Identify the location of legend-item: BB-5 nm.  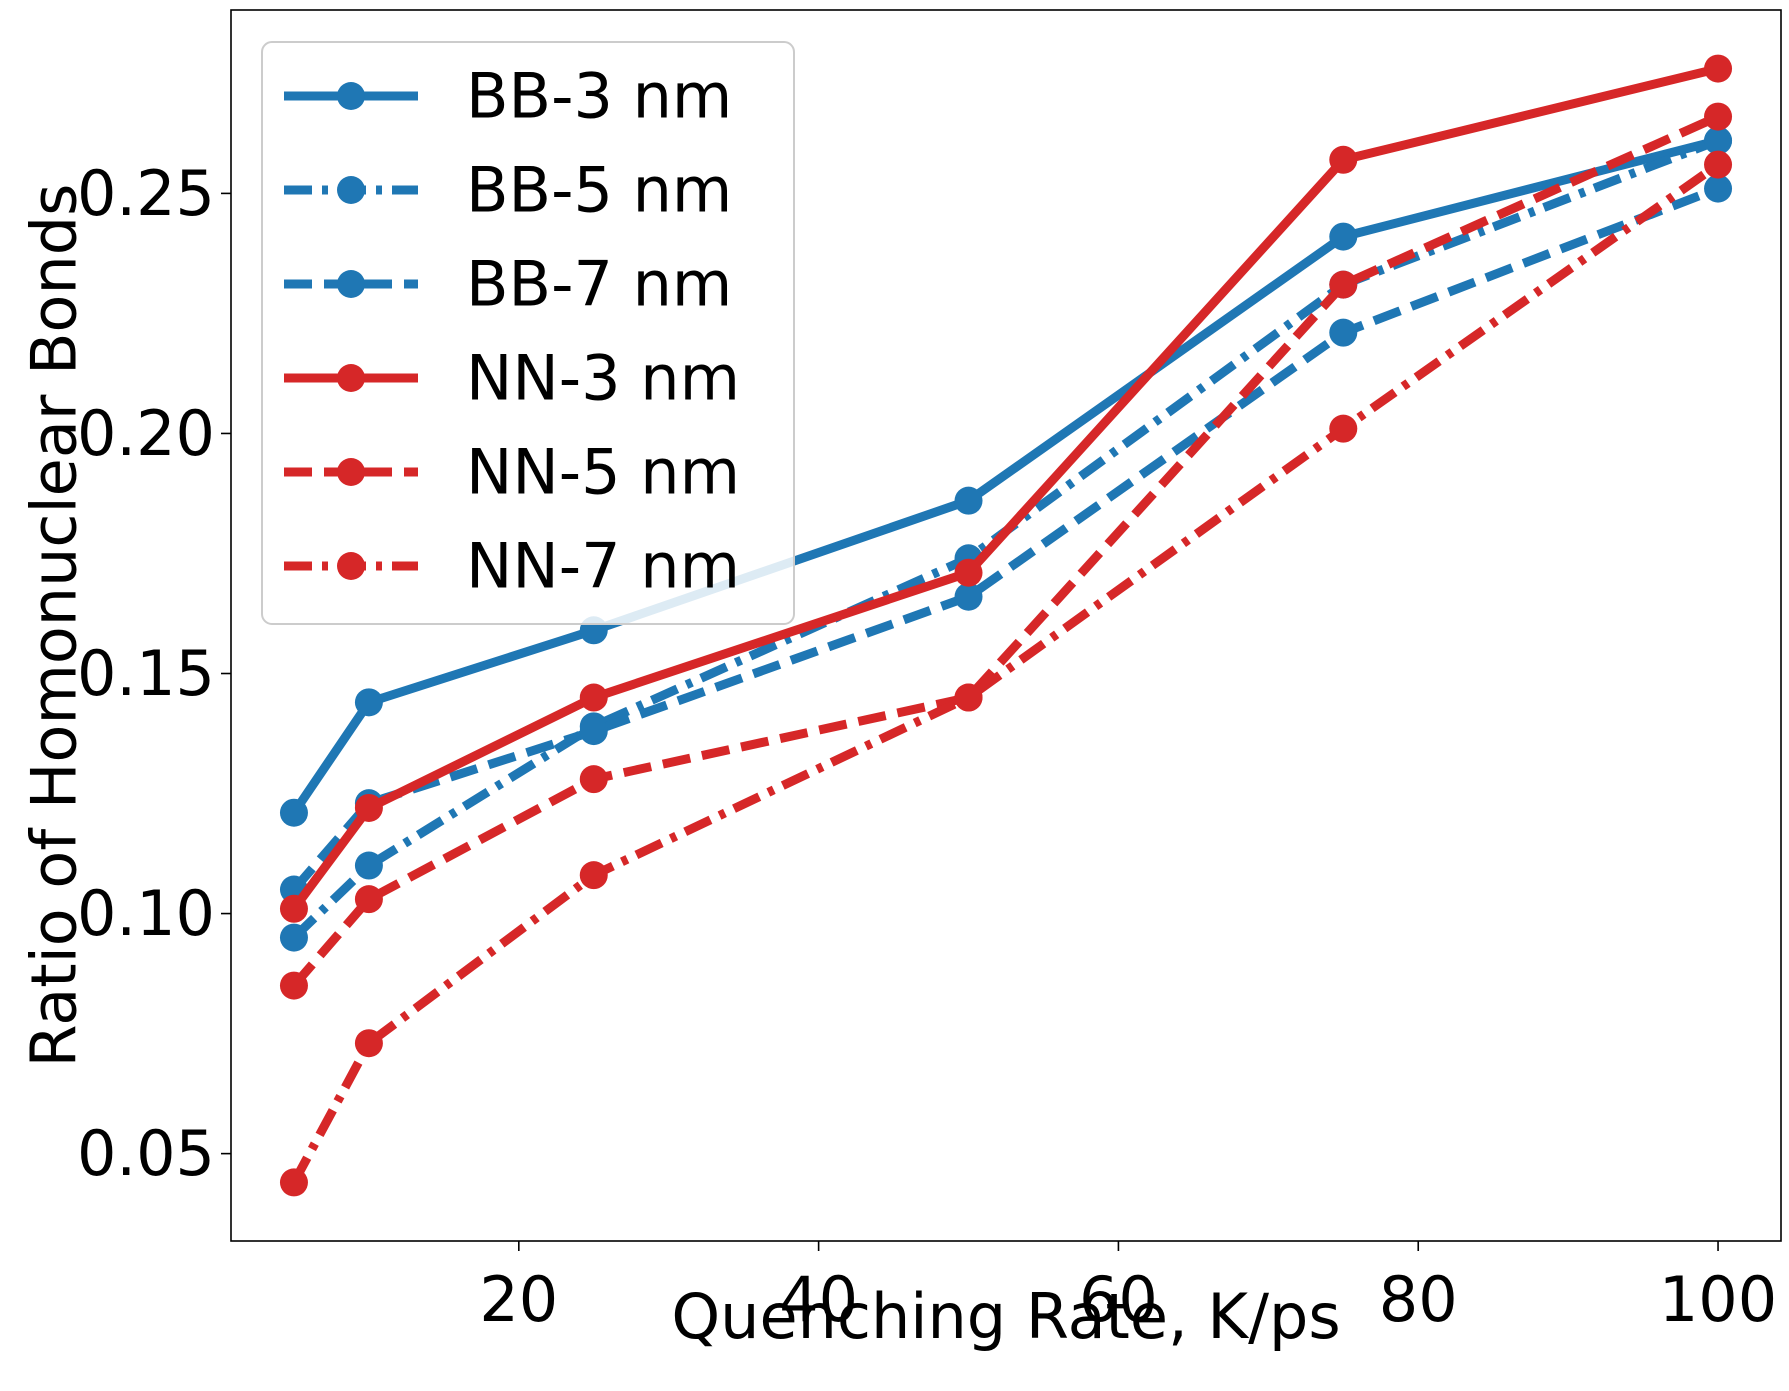
(508, 190).